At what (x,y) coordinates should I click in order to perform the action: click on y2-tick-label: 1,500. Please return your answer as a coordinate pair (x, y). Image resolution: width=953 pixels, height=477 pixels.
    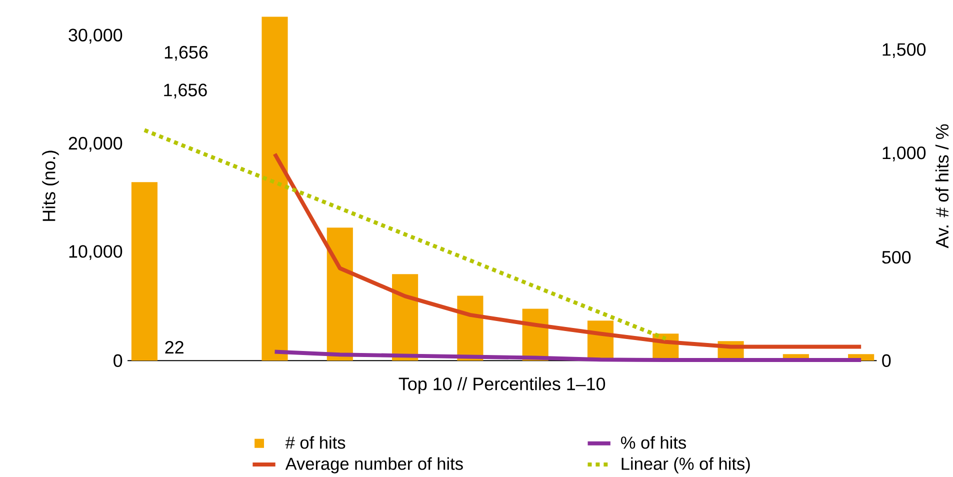
    Looking at the image, I should click on (904, 50).